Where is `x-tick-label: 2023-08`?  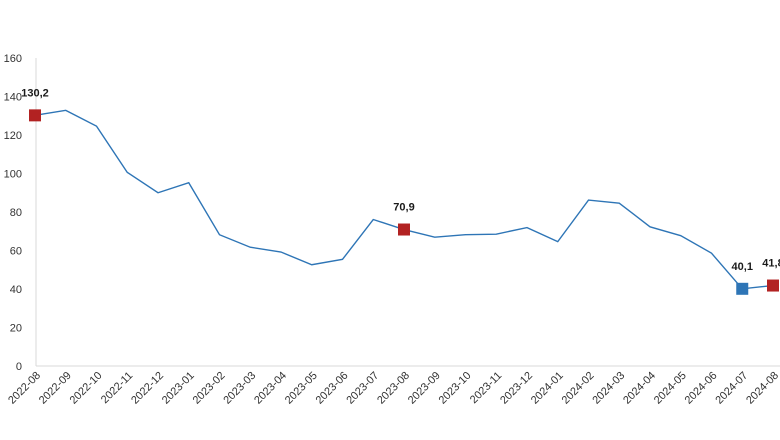
x-tick-label: 2023-08 is located at coordinates (393, 388).